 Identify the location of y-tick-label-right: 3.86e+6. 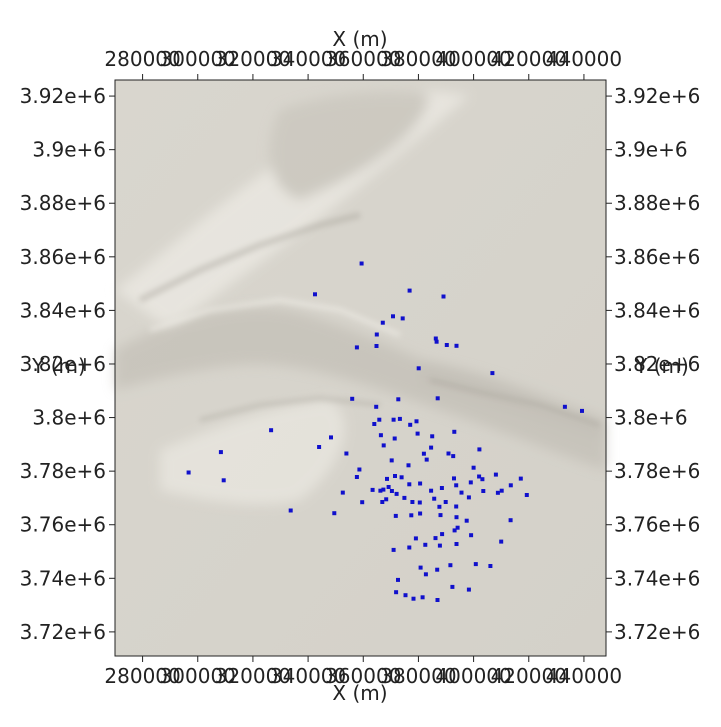
(657, 257).